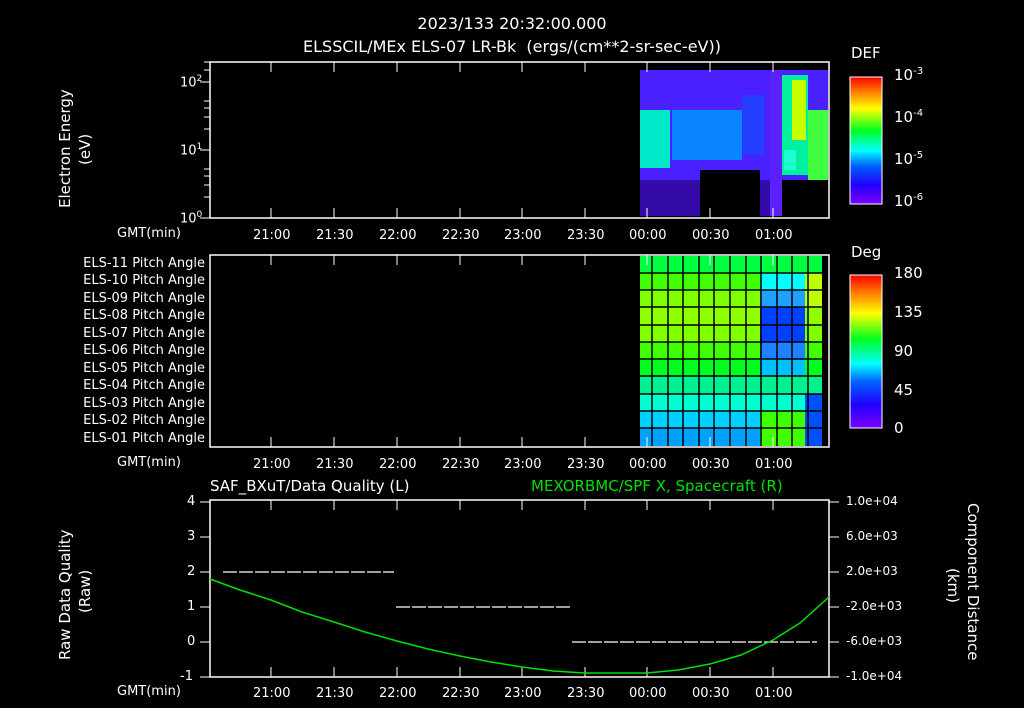 The height and width of the screenshot is (708, 1024). What do you see at coordinates (731, 351) in the screenshot?
I see `pitch-grid` at bounding box center [731, 351].